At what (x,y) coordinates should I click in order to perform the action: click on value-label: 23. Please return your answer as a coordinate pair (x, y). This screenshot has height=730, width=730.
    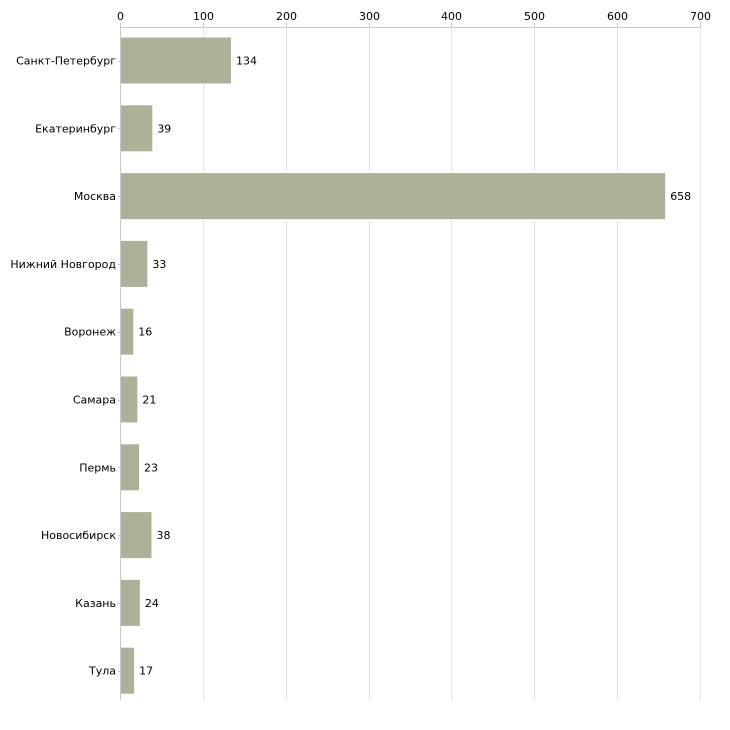
    Looking at the image, I should click on (151, 467).